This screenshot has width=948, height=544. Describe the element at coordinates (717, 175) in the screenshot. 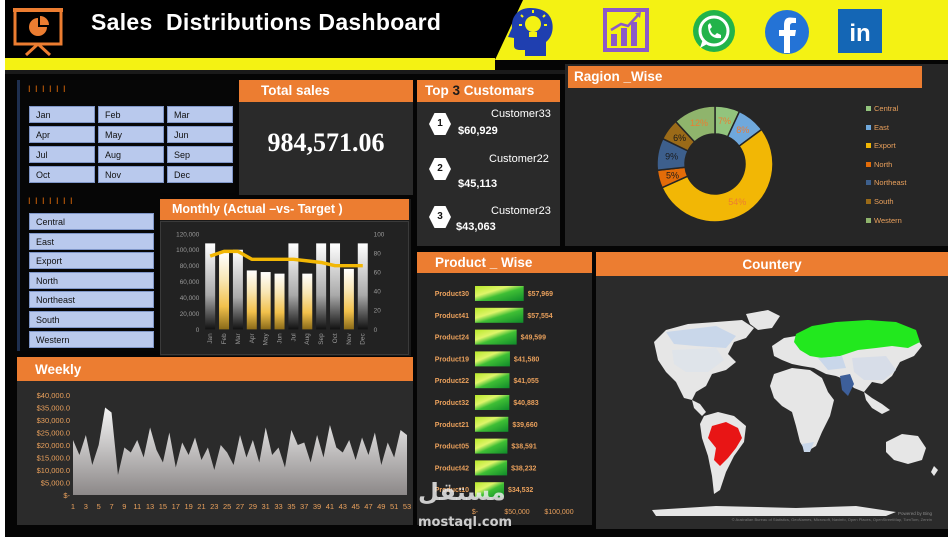

I see `donut-slice-export` at that location.